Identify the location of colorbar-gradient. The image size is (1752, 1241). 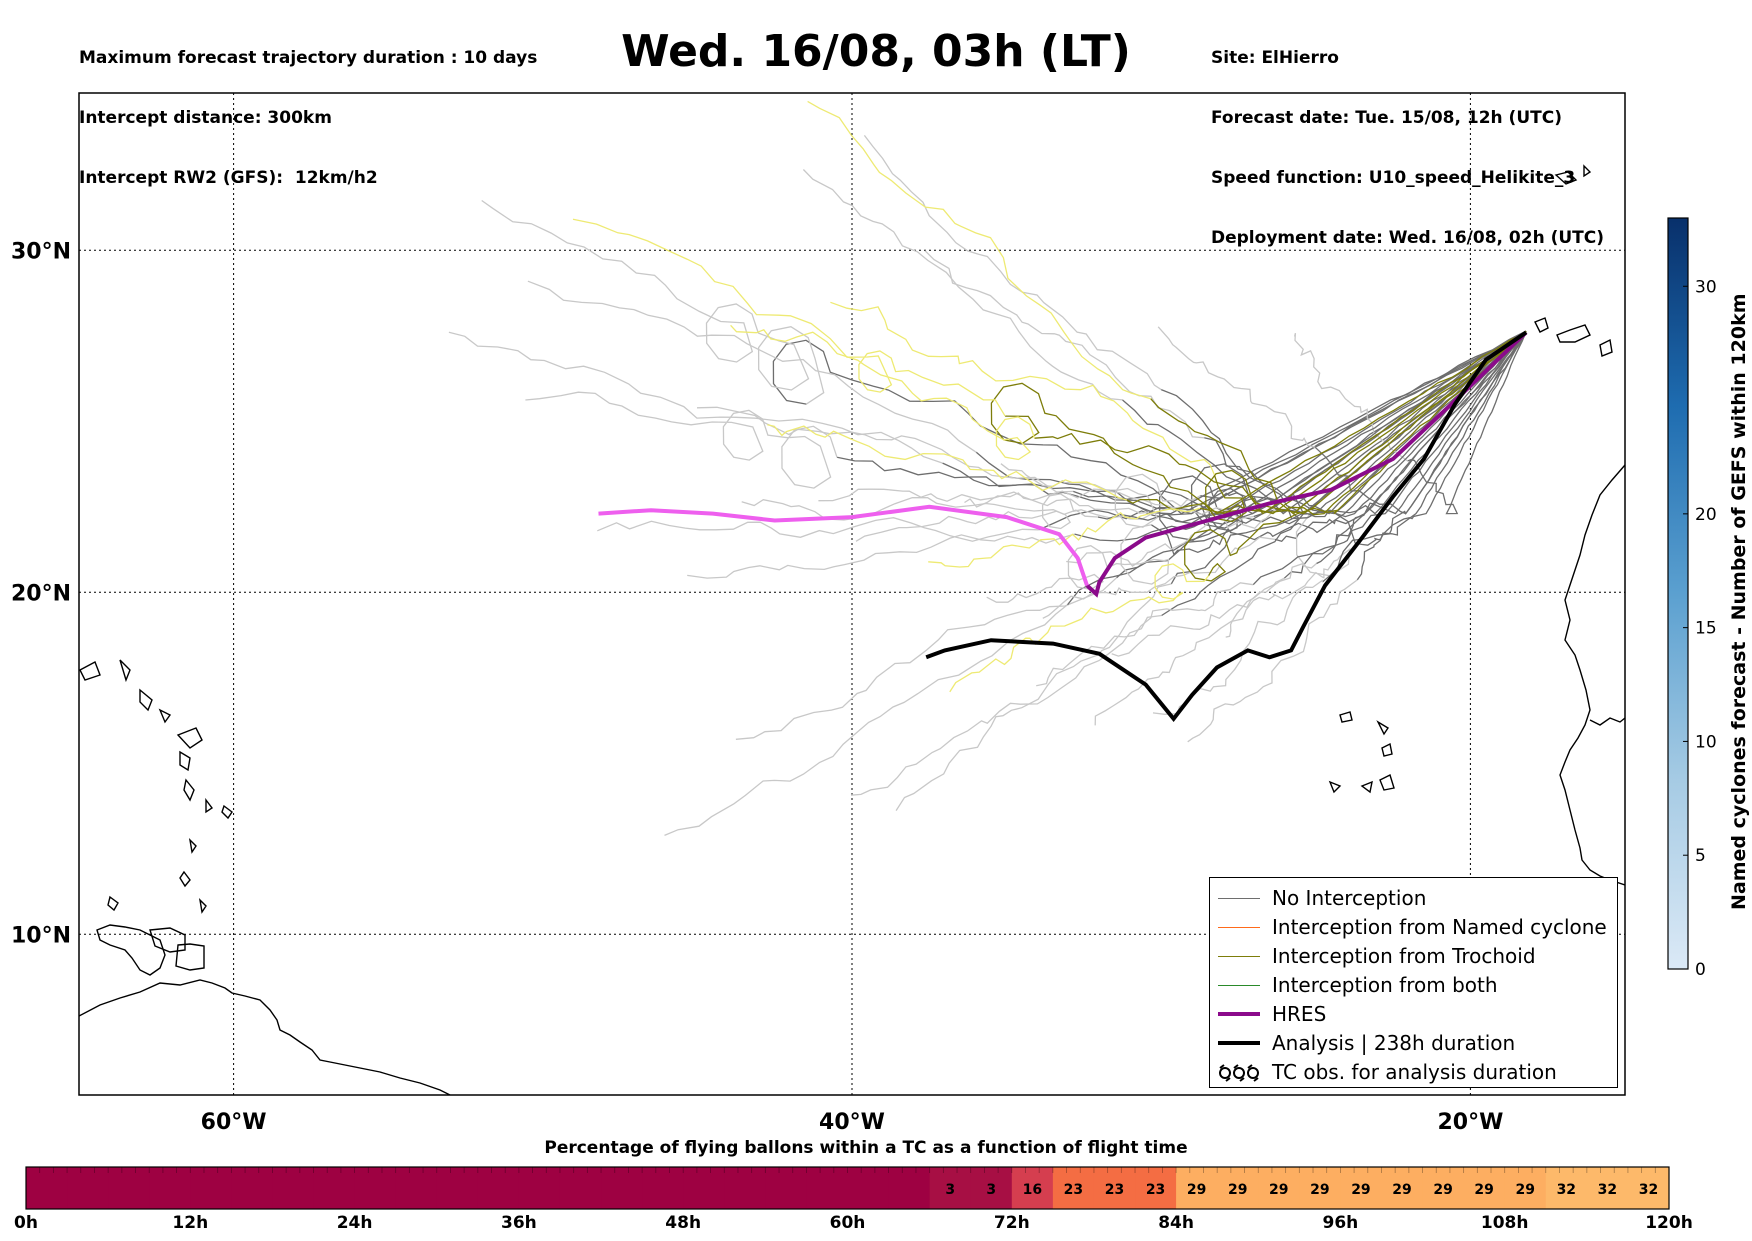
(1678, 593).